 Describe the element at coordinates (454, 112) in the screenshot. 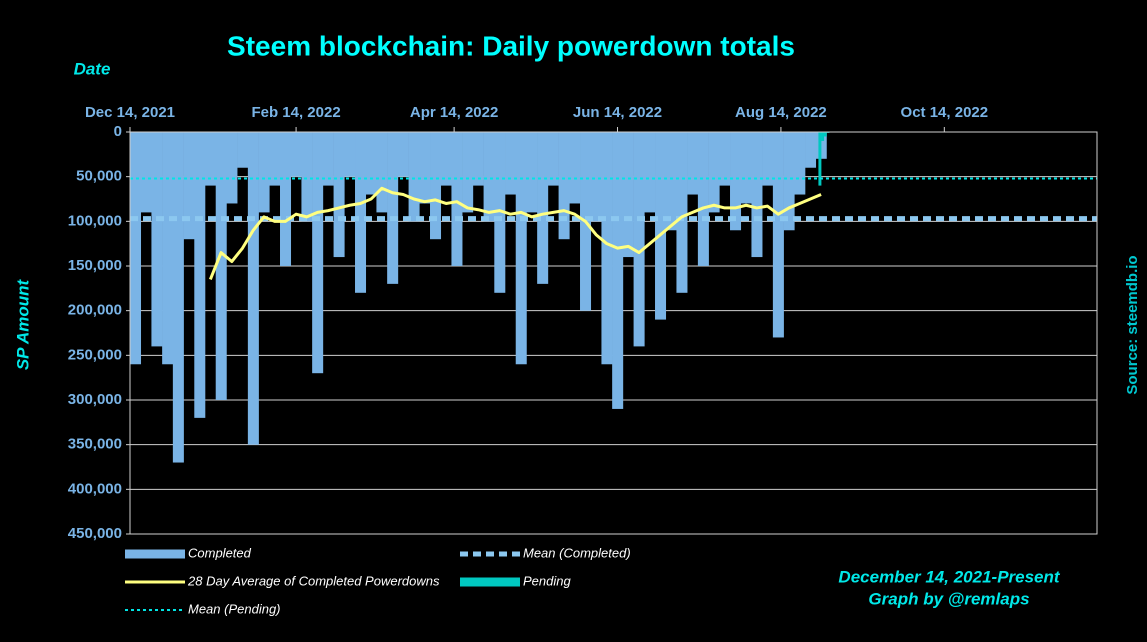

I see `x-tick-label: Apr 14, 2022` at that location.